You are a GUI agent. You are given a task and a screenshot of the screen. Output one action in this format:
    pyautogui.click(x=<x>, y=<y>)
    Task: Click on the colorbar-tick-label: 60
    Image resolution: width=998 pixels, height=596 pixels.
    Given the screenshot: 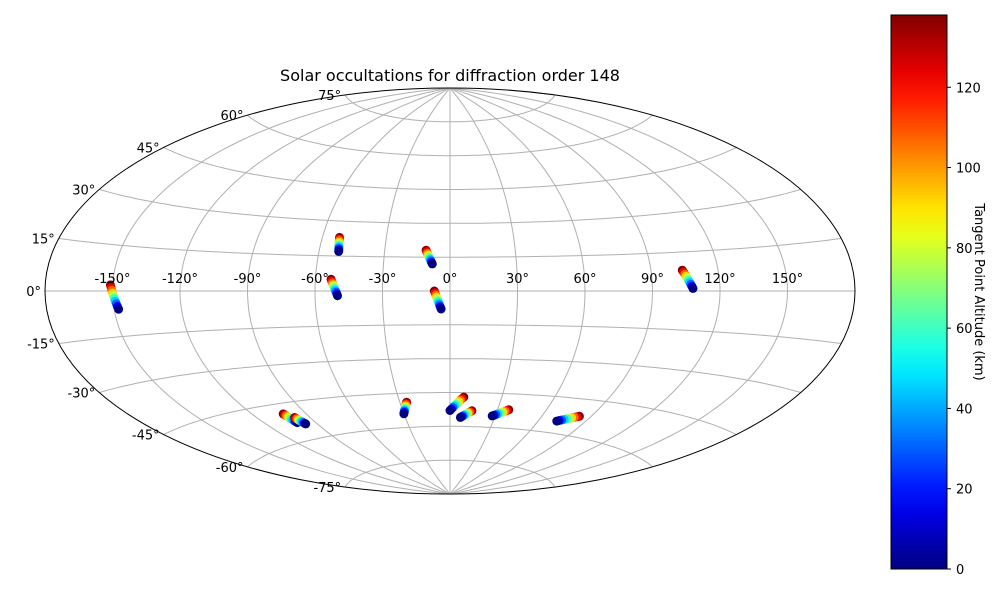 What is the action you would take?
    pyautogui.click(x=964, y=329)
    